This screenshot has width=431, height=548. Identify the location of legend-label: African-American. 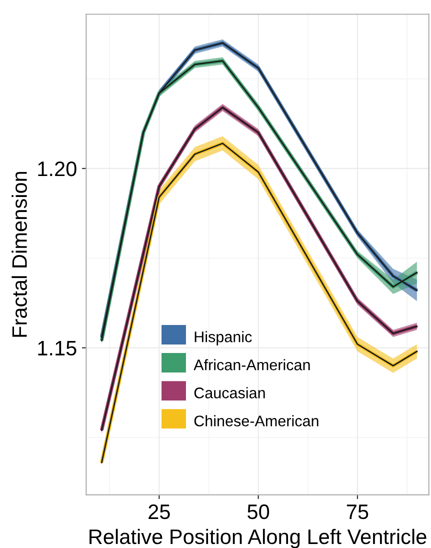
(252, 364).